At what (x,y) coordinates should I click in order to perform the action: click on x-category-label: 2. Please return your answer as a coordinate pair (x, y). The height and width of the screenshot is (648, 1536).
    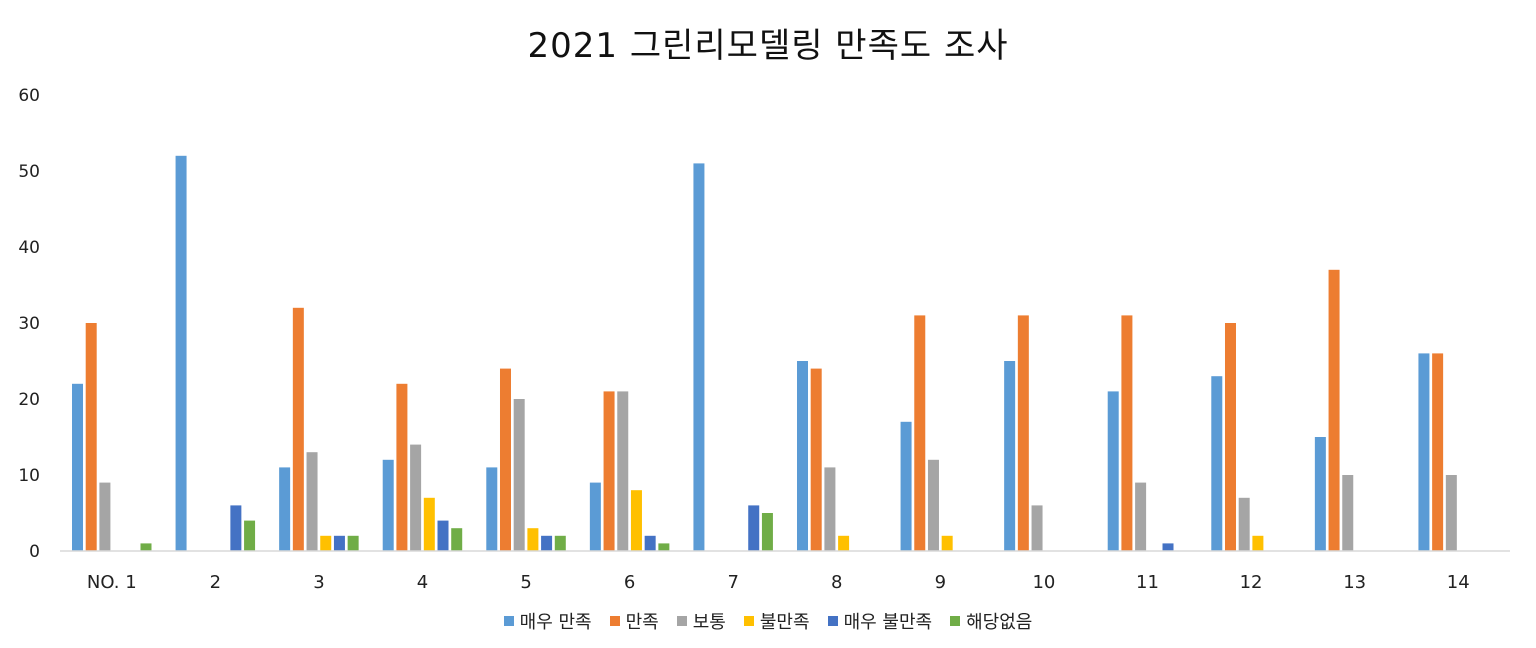
    Looking at the image, I should click on (215, 582).